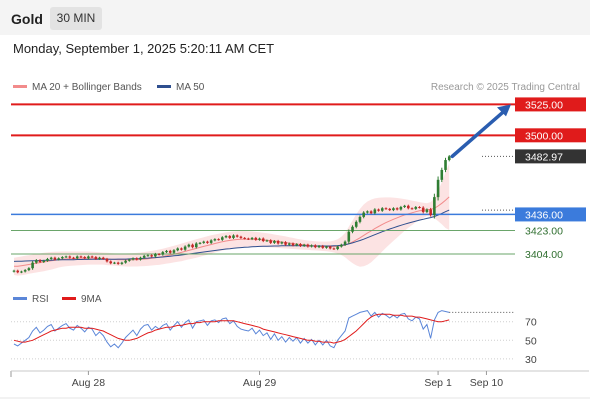 This screenshot has height=400, width=590. What do you see at coordinates (531, 323) in the screenshot?
I see `rsi-tick-label: 70` at bounding box center [531, 323].